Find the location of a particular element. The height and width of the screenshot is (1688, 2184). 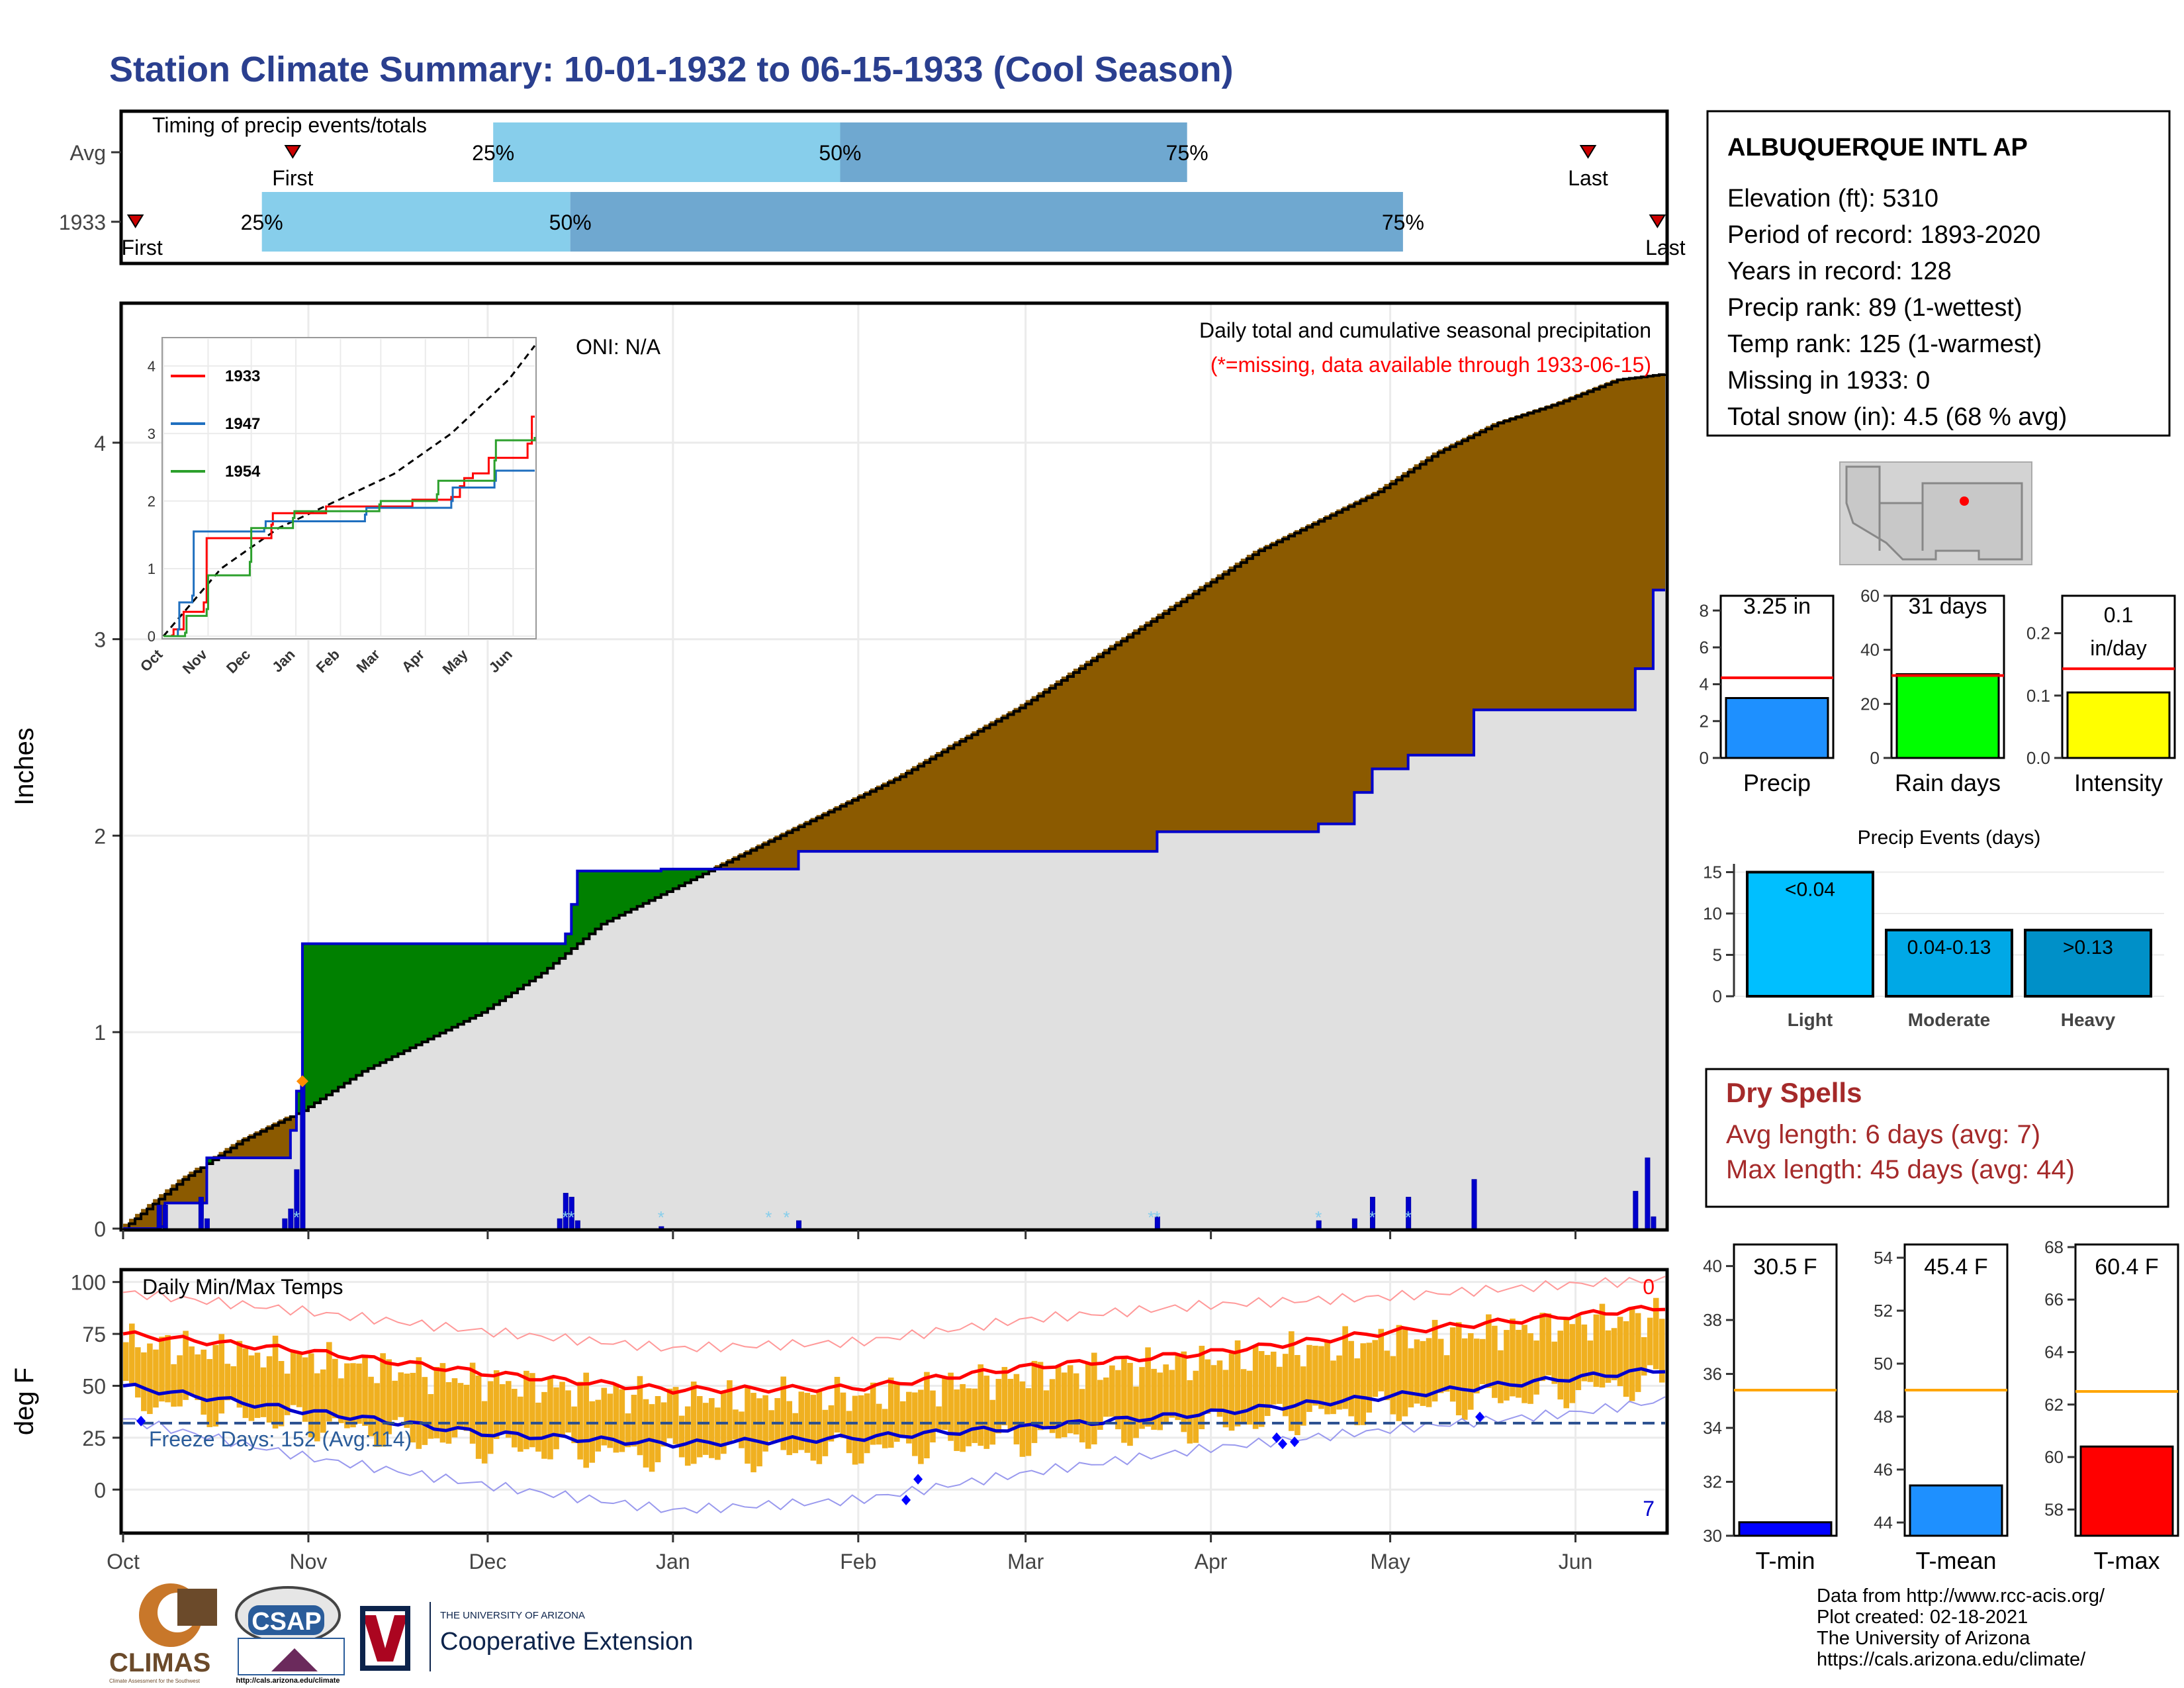

tmean-stat-ytick-label: 50 is located at coordinates (1883, 1364).